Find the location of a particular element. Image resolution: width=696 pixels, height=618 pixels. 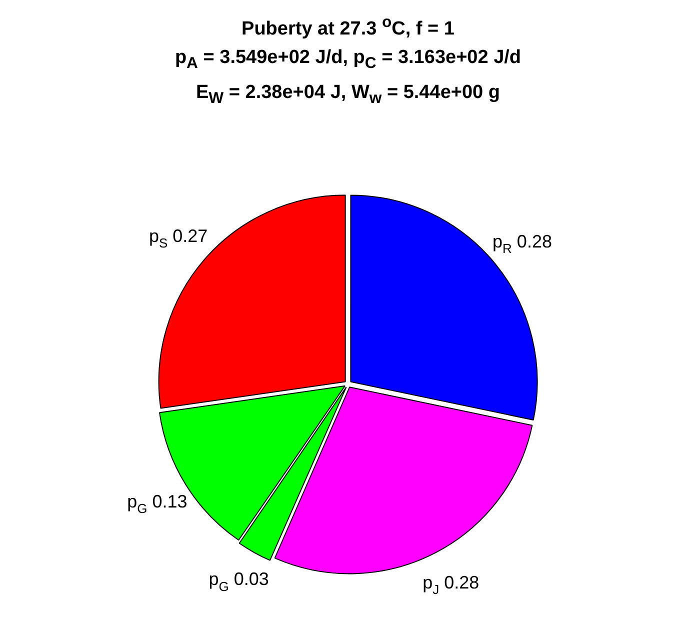

data-label: 0.27 is located at coordinates (190, 236).